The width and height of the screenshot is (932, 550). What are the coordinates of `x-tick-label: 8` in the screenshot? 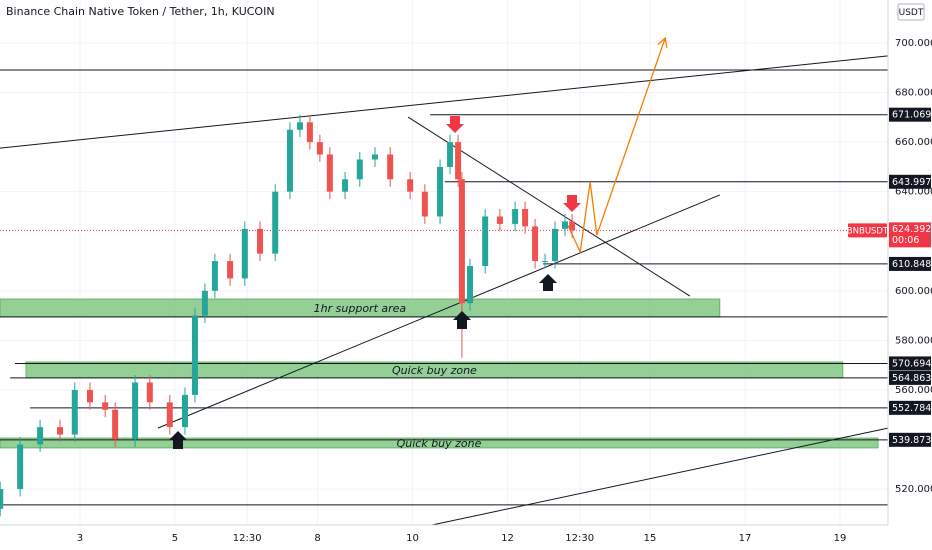 It's located at (317, 538).